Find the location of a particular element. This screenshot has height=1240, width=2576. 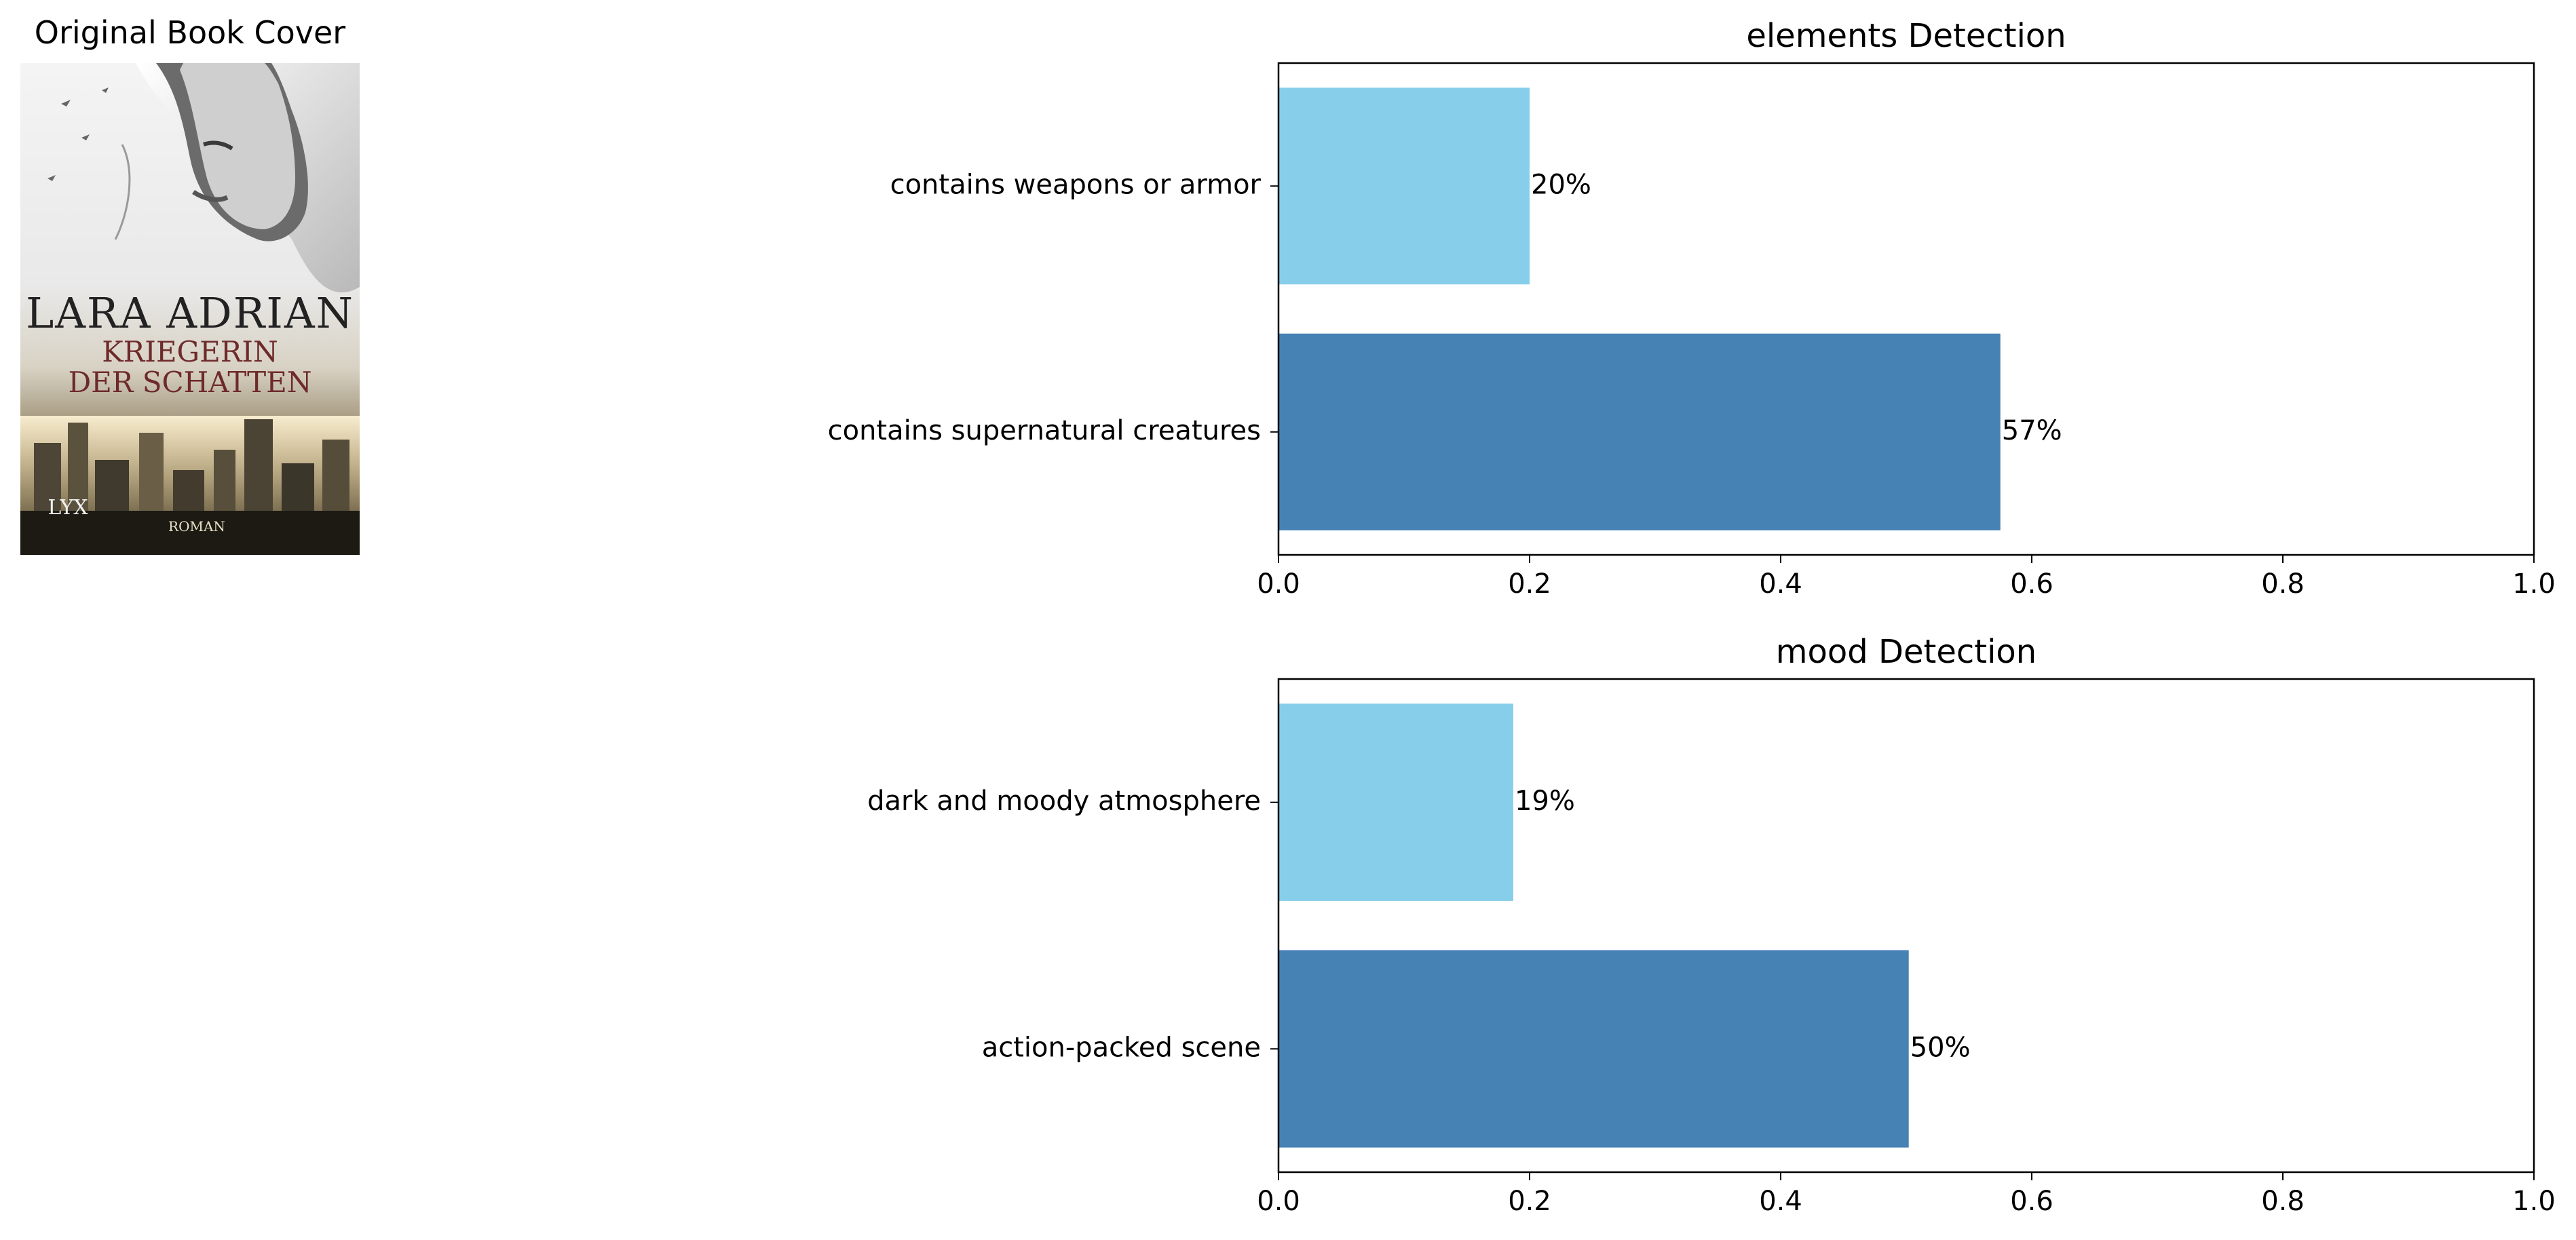

cover-publisher: LYX is located at coordinates (68, 508).